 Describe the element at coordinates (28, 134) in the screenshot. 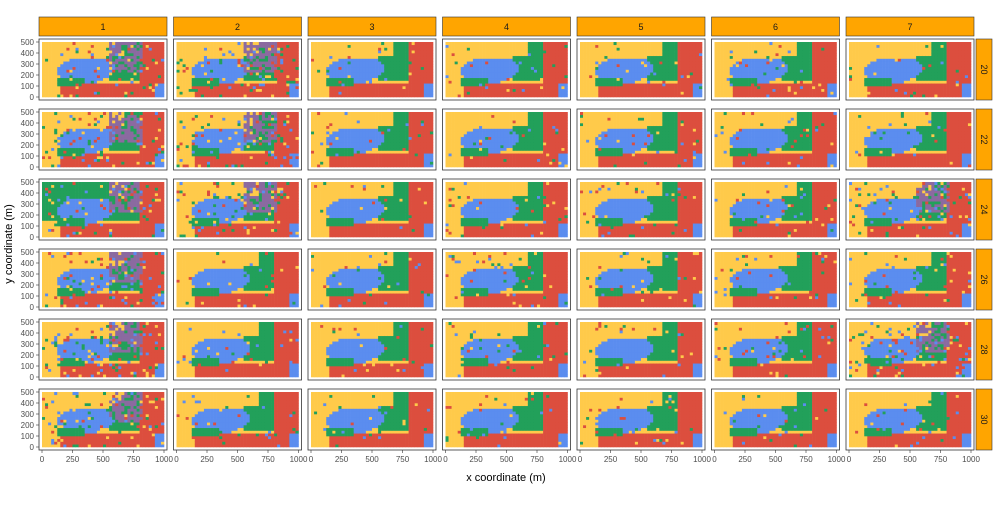

I see `y-tick-label: 300` at that location.